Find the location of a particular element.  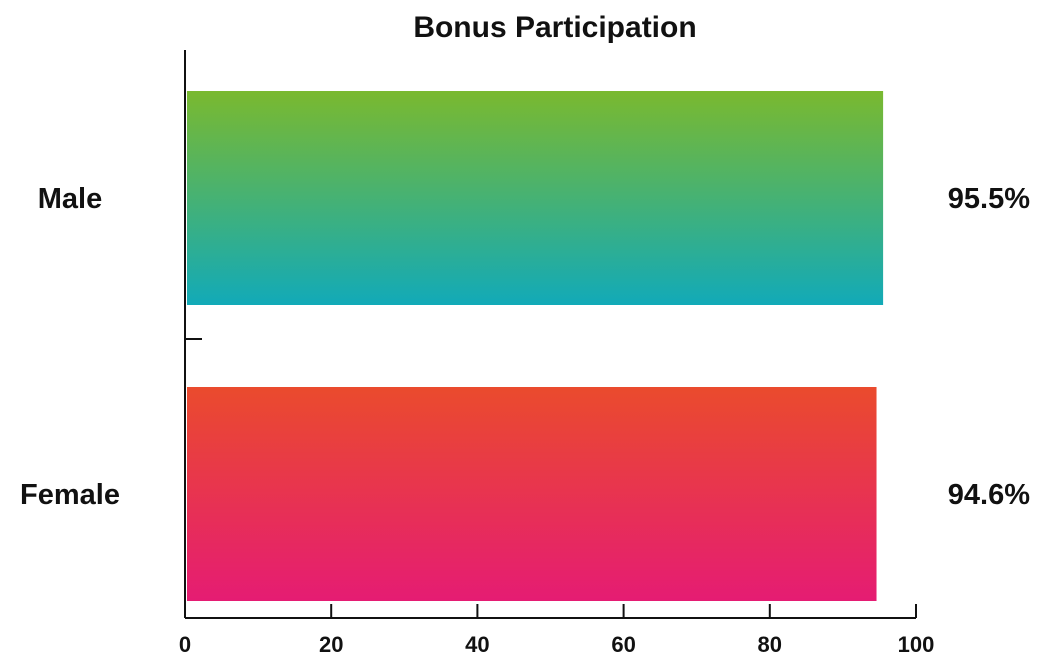

category-label-female: Female is located at coordinates (70, 495).